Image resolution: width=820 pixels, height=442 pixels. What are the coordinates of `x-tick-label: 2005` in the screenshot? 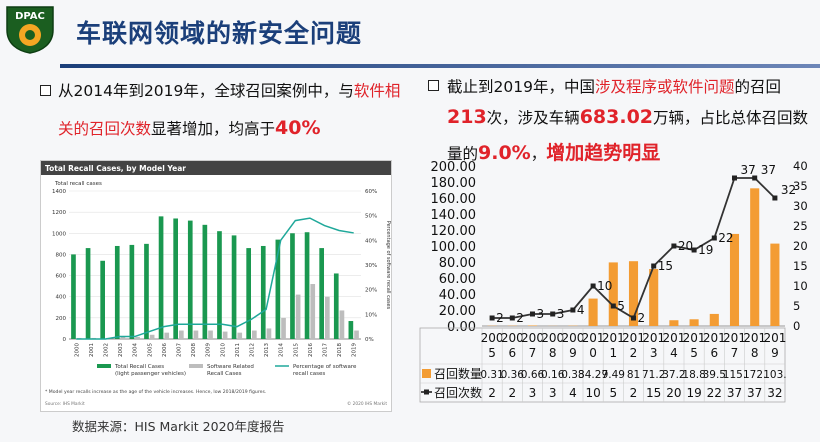 It's located at (150, 350).